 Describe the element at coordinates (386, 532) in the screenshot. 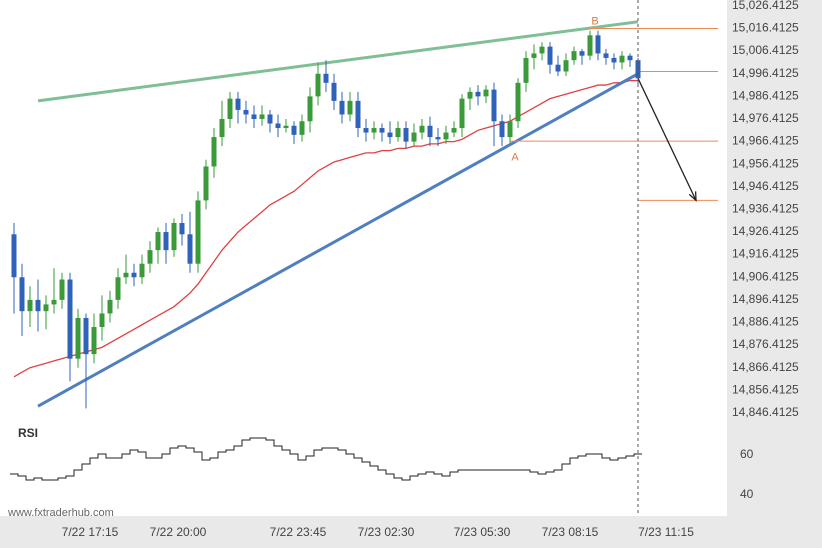

I see `x-tick-label: 7/23 02:30` at that location.